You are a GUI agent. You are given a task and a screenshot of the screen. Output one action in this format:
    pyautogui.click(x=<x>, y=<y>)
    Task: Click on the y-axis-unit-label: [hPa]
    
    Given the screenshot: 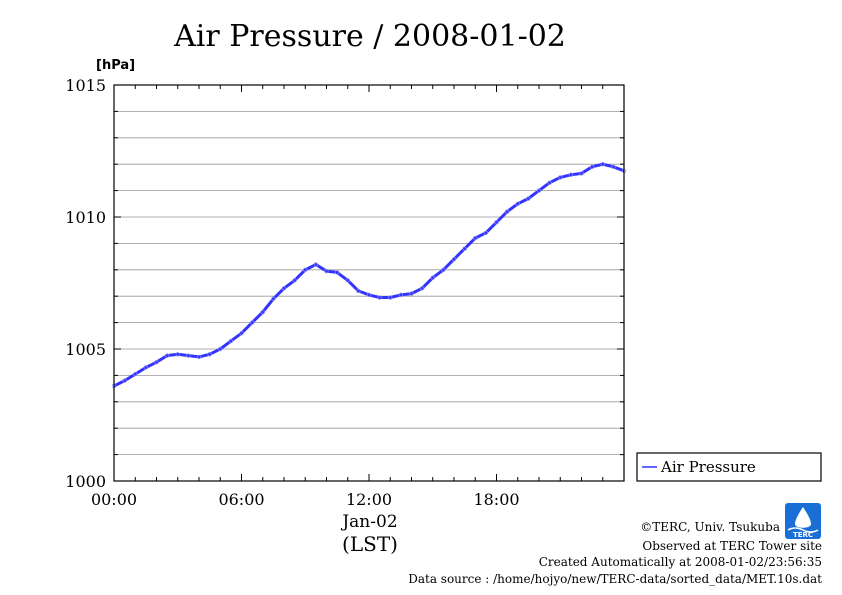 What is the action you would take?
    pyautogui.click(x=115, y=65)
    